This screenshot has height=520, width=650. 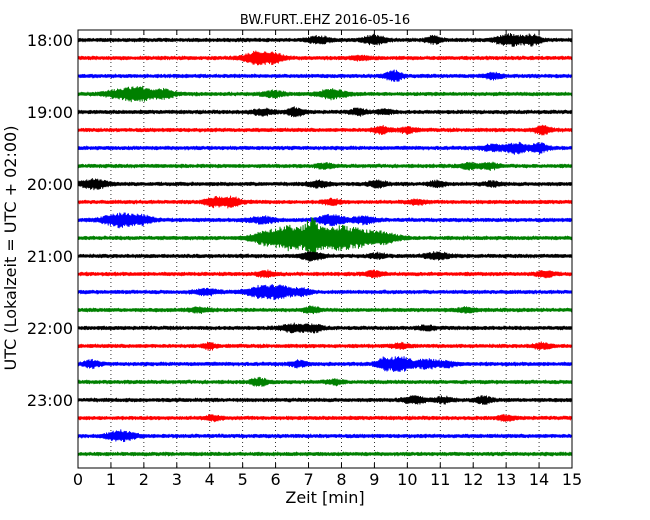 What do you see at coordinates (210, 479) in the screenshot?
I see `x-tick-label: 4` at bounding box center [210, 479].